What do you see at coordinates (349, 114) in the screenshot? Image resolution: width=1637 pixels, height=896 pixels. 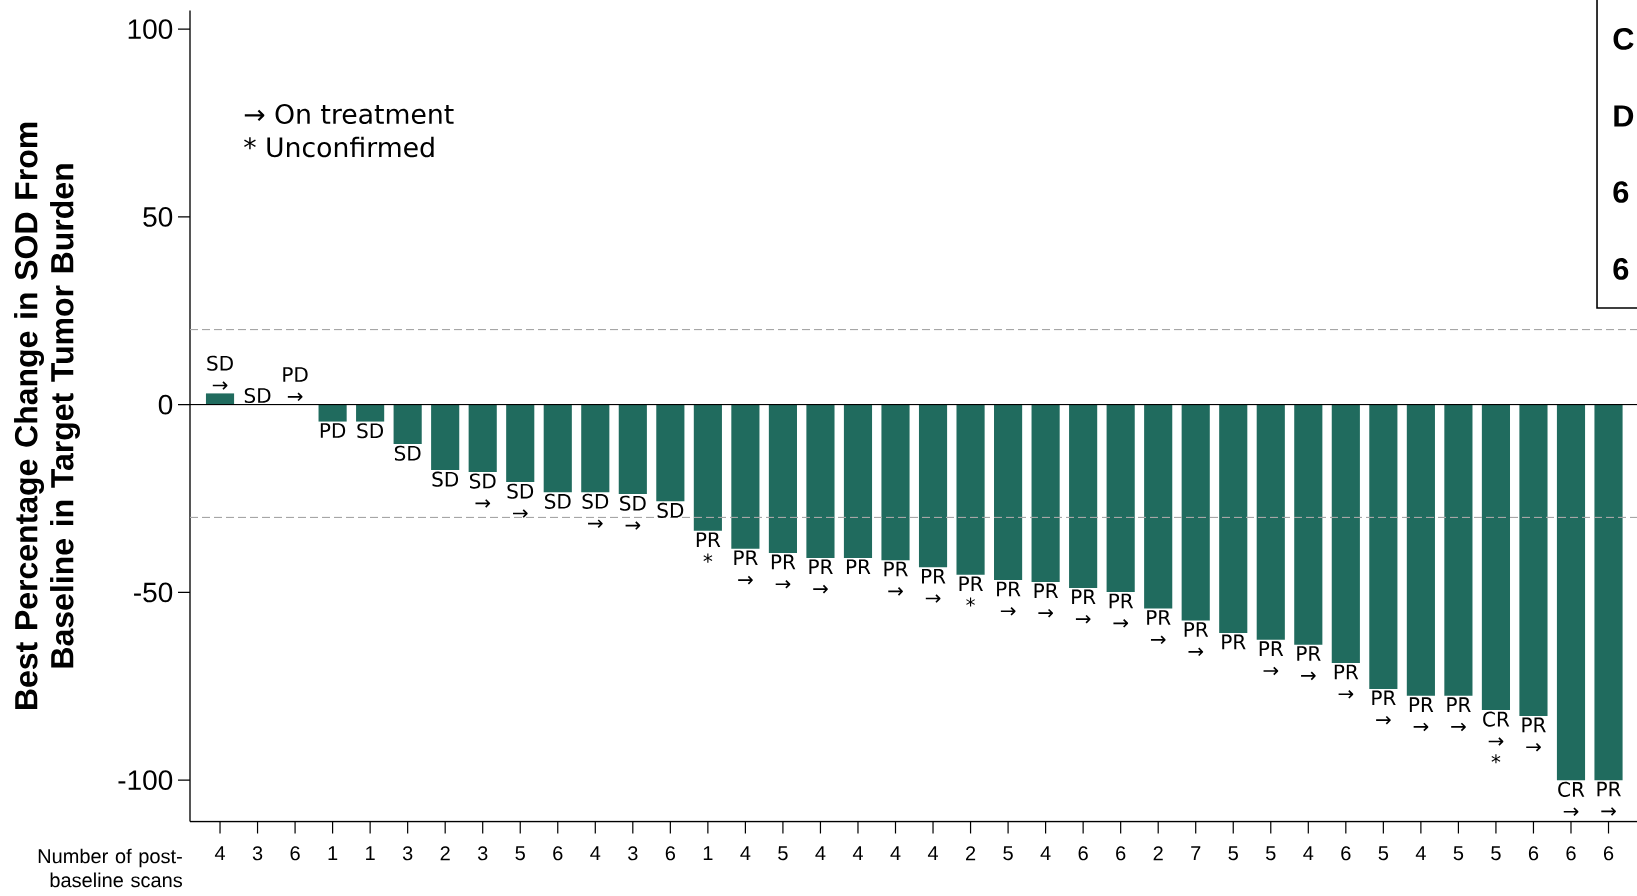 I see `annotation: → On treatment` at bounding box center [349, 114].